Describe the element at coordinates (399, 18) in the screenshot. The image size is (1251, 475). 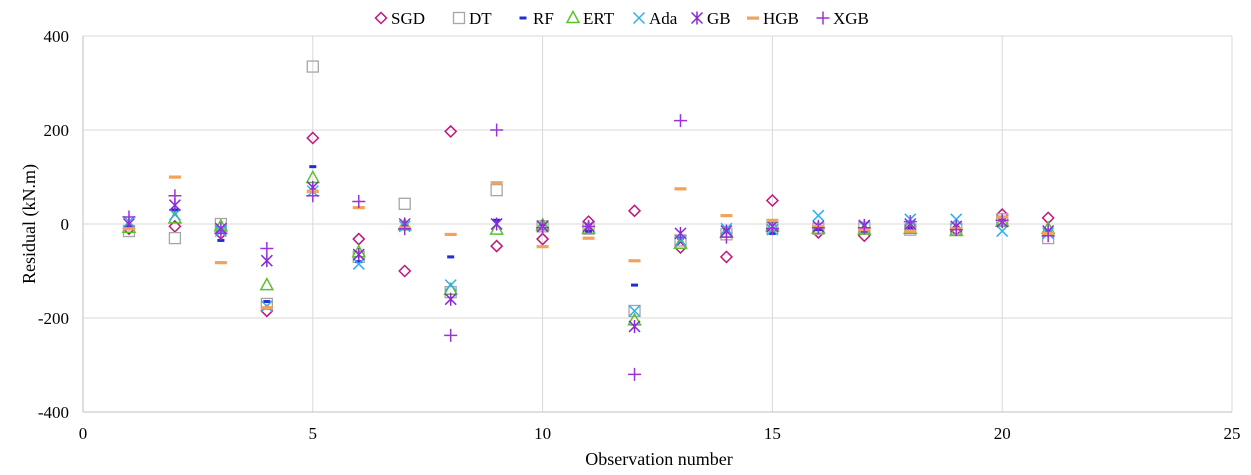
I see `legend-item-sgd: SGD` at that location.